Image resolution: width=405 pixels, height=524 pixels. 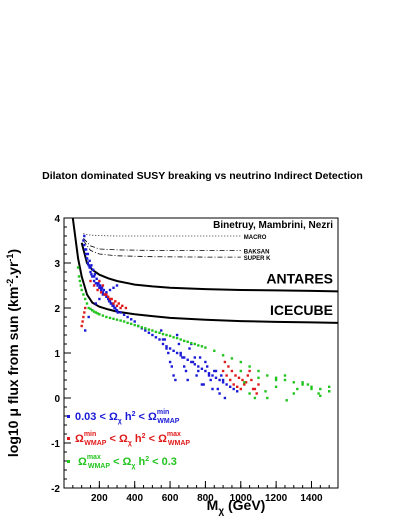 What do you see at coordinates (57, 264) in the screenshot?
I see `y-tick-label: 3` at bounding box center [57, 264].